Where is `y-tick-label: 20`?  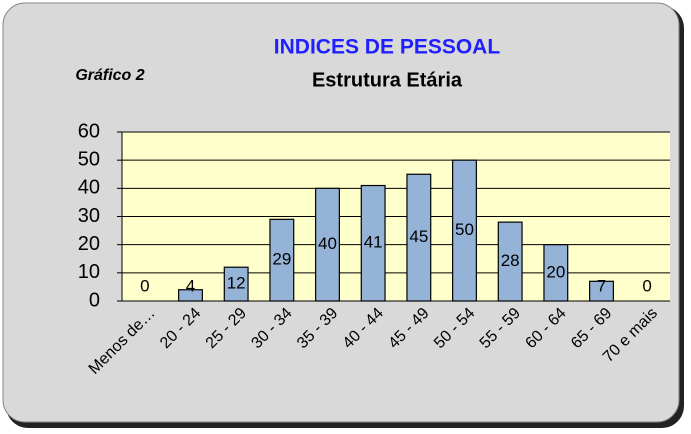
y-tick-label: 20 is located at coordinates (89, 244).